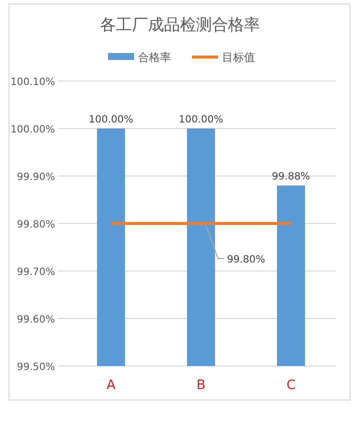  What do you see at coordinates (32, 82) in the screenshot?
I see `y-tick-label: 100.10%` at bounding box center [32, 82].